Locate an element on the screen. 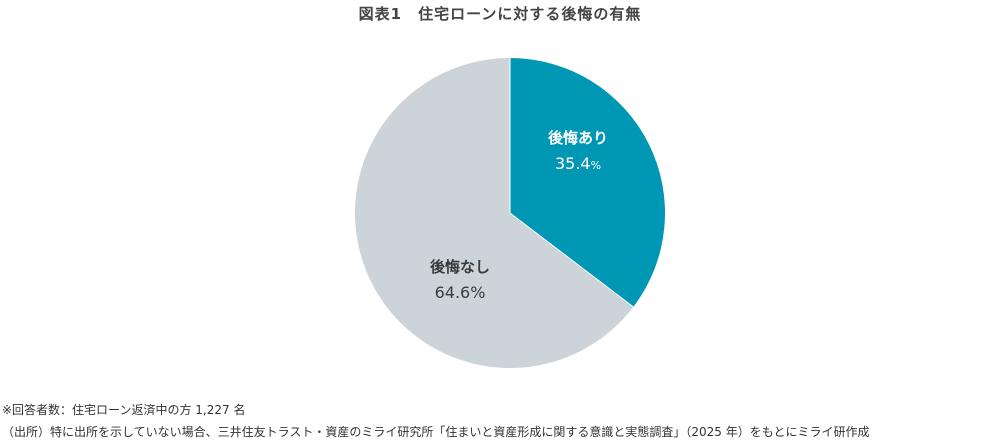 The width and height of the screenshot is (1000, 443). slice-label-regret-no: 後悔なし 64.6% is located at coordinates (460, 279).